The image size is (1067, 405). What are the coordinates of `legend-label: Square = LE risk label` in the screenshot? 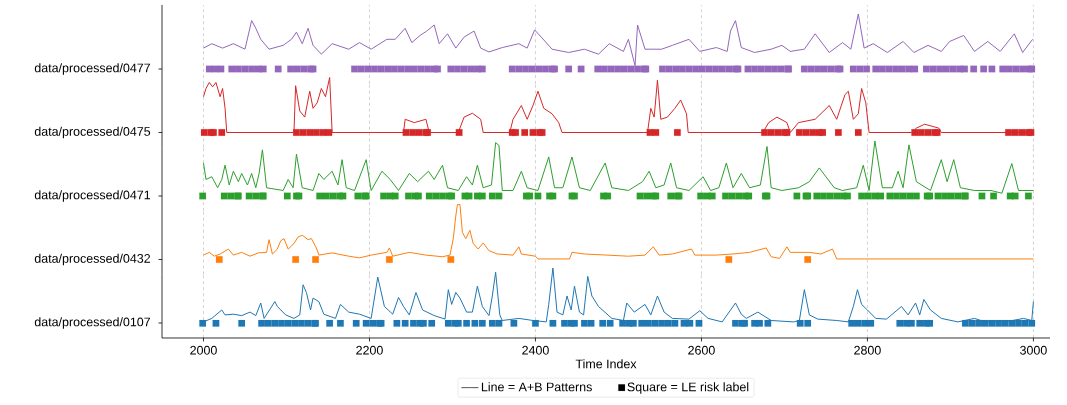 It's located at (688, 388).